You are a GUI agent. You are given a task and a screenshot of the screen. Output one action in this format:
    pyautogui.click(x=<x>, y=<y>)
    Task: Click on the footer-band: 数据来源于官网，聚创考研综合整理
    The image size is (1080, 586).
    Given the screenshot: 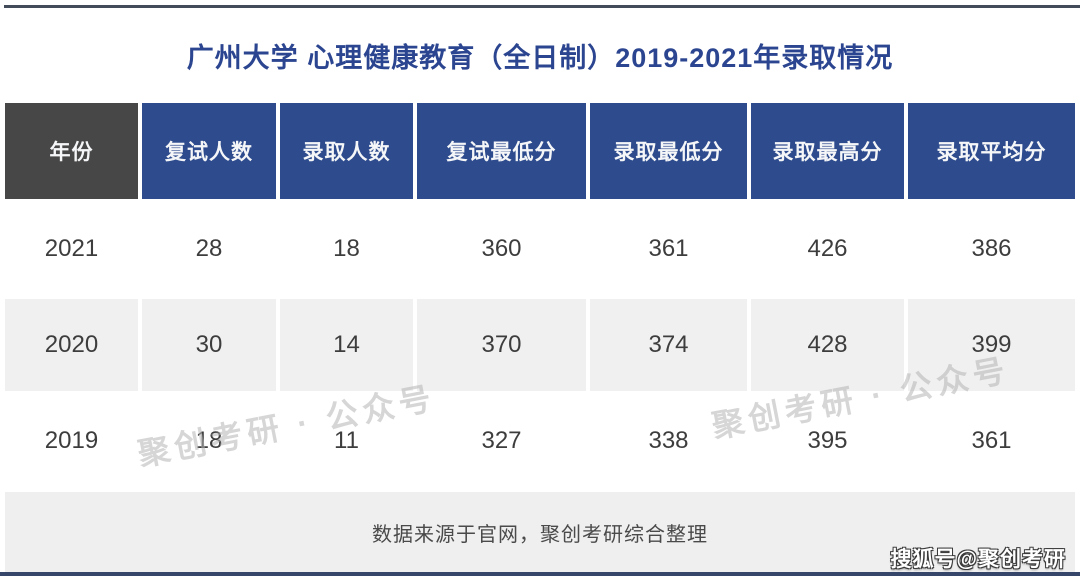 What is the action you would take?
    pyautogui.click(x=540, y=532)
    